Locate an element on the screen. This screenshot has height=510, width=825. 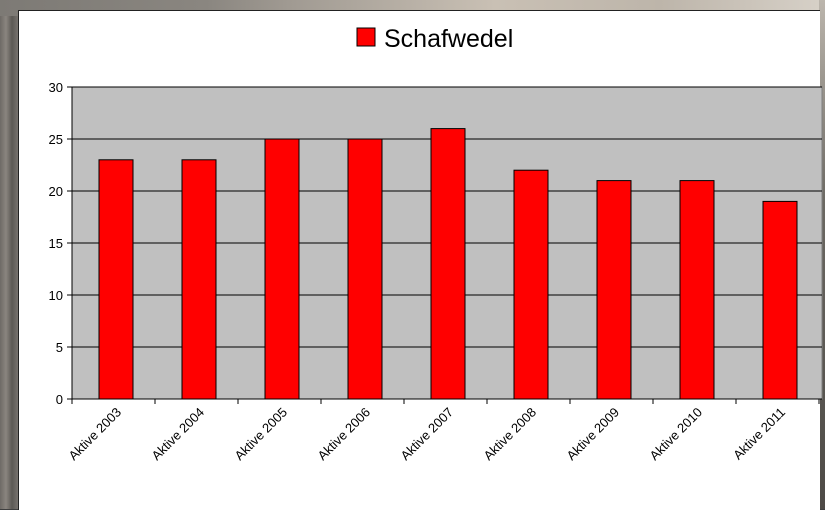
x-tick-label: Aktive 2003 is located at coordinates (94, 434).